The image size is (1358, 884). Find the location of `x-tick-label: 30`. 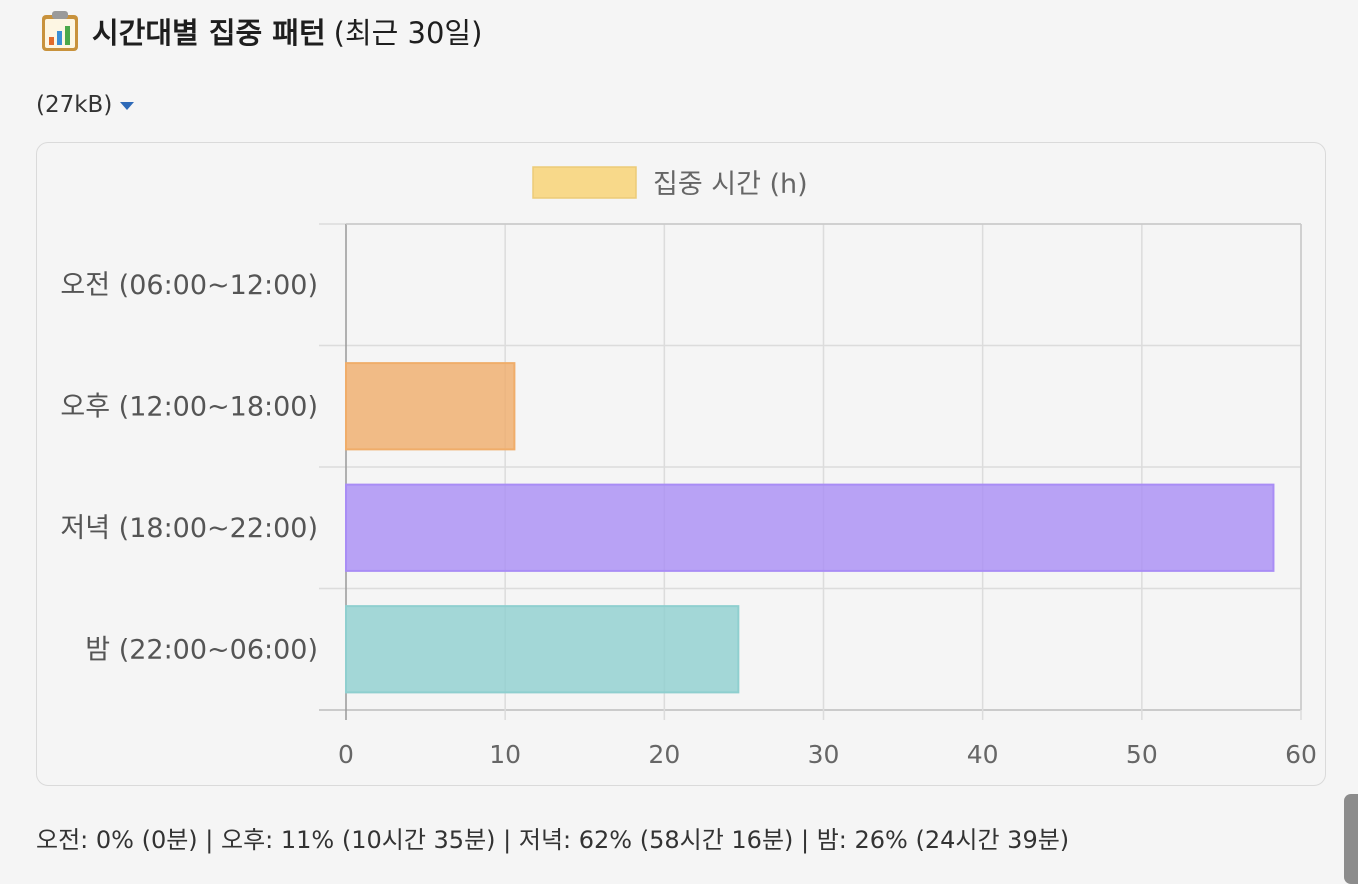

x-tick-label: 30 is located at coordinates (824, 754).